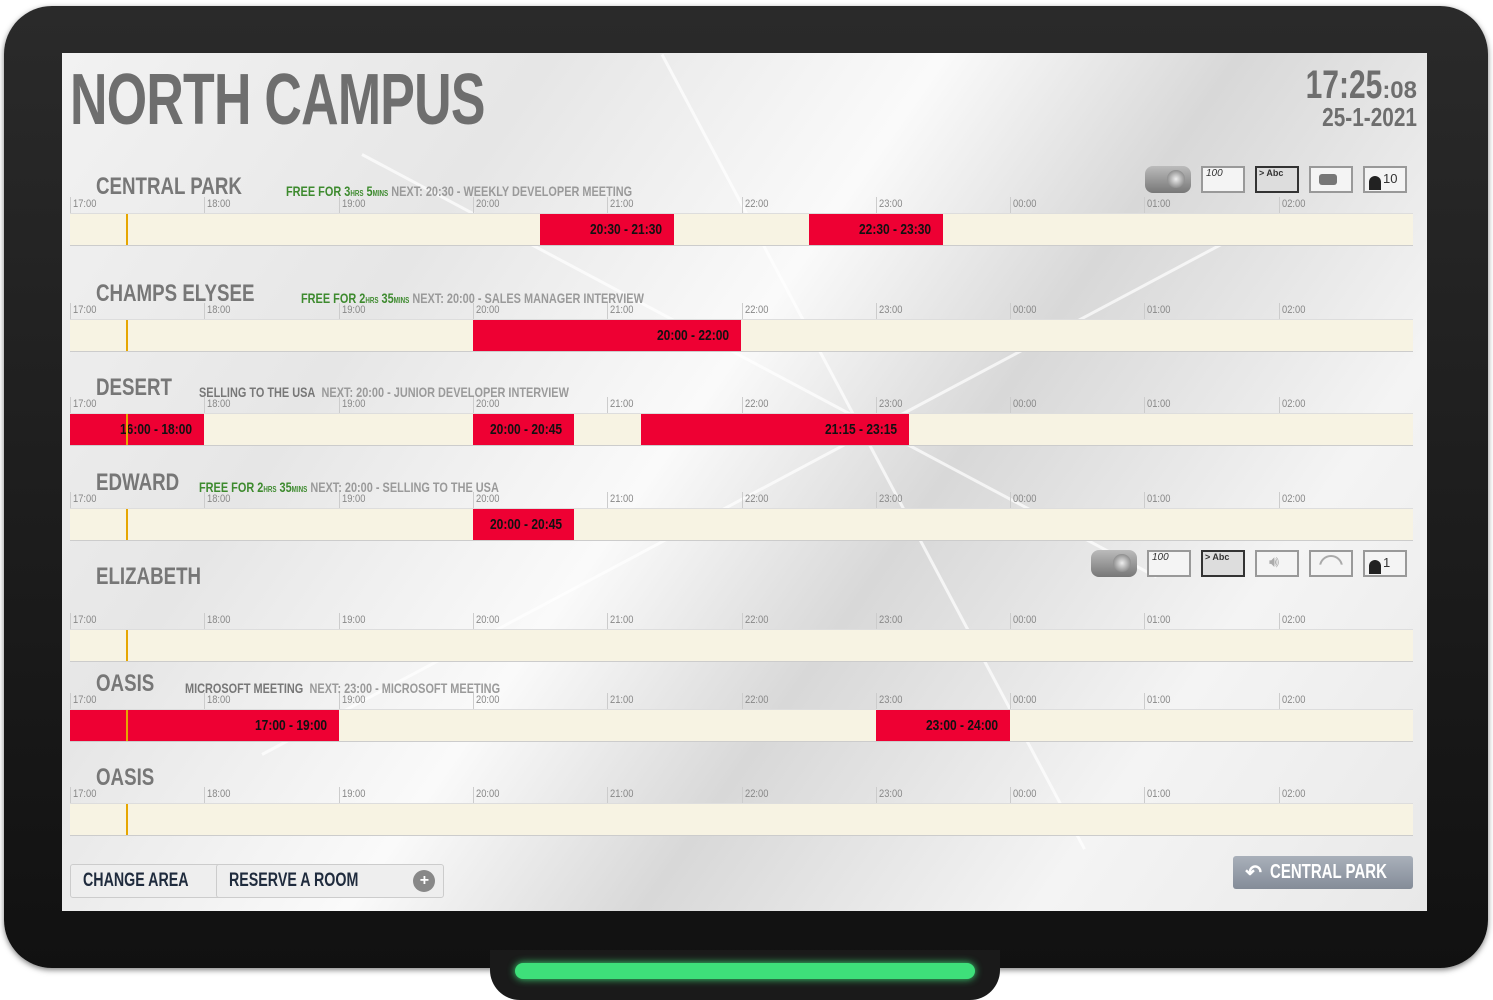 The image size is (1493, 1000). What do you see at coordinates (149, 576) in the screenshot?
I see `room-name: ELIZABETH` at bounding box center [149, 576].